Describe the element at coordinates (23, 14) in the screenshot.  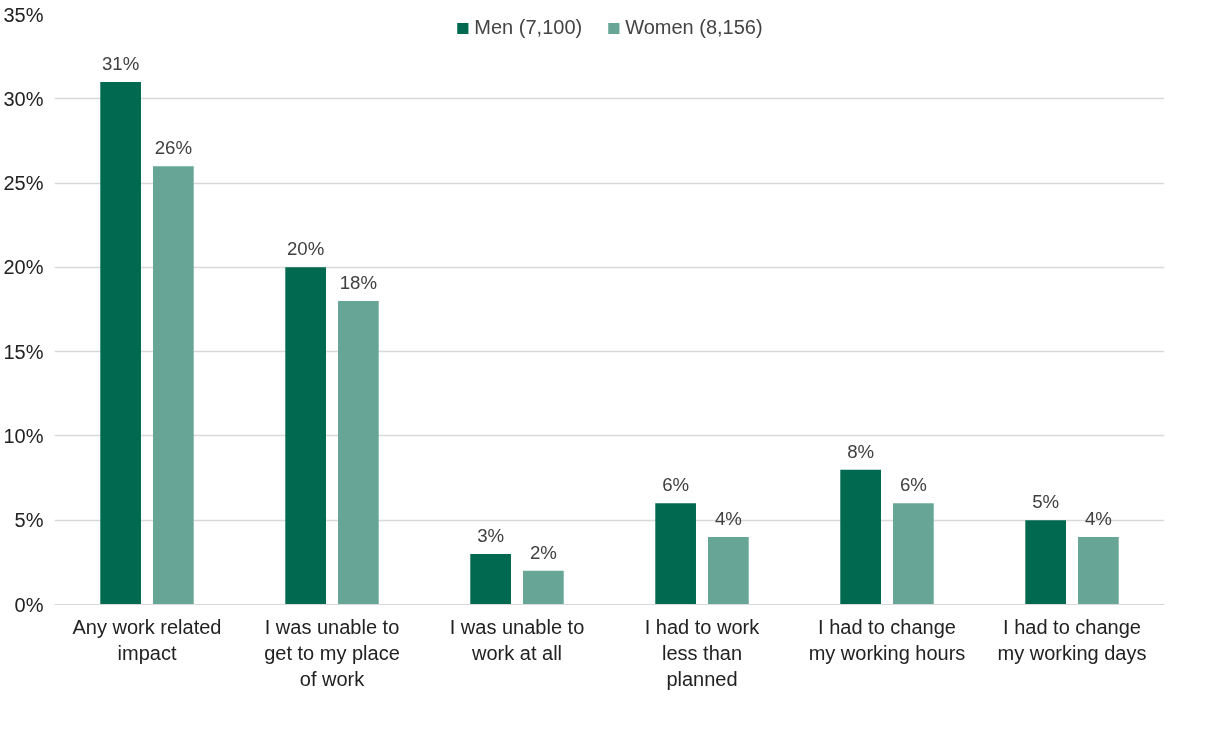
I see `y-tick-label: 35%` at that location.